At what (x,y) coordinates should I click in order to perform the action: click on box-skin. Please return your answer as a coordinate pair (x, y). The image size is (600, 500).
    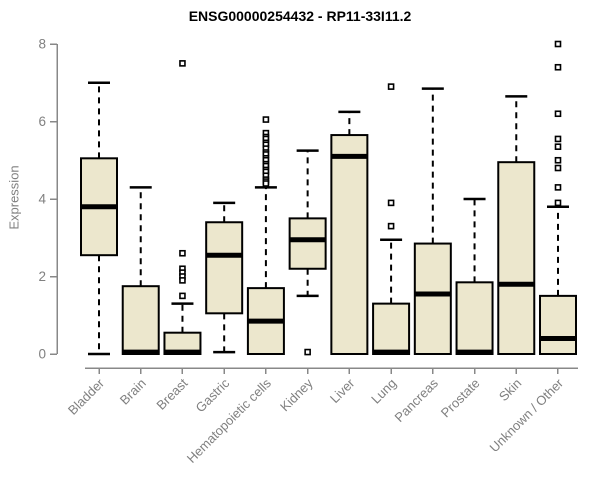
    Looking at the image, I should click on (516, 225).